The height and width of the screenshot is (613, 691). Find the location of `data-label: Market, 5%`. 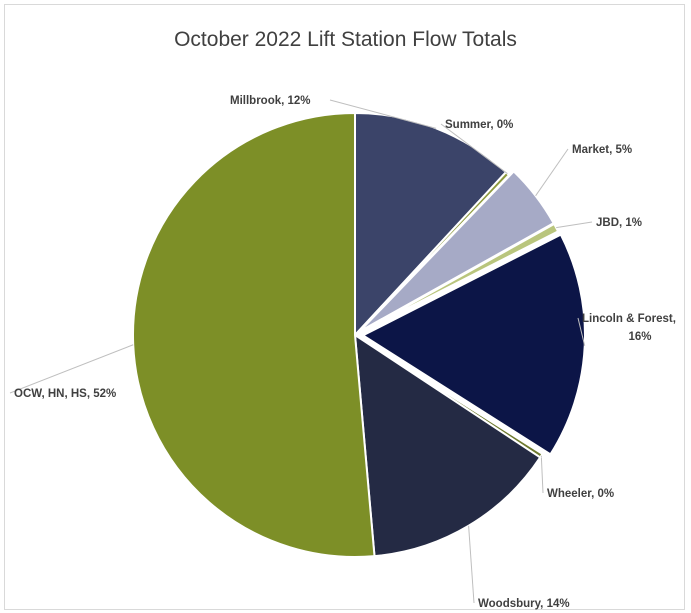

data-label: Market, 5% is located at coordinates (602, 150).